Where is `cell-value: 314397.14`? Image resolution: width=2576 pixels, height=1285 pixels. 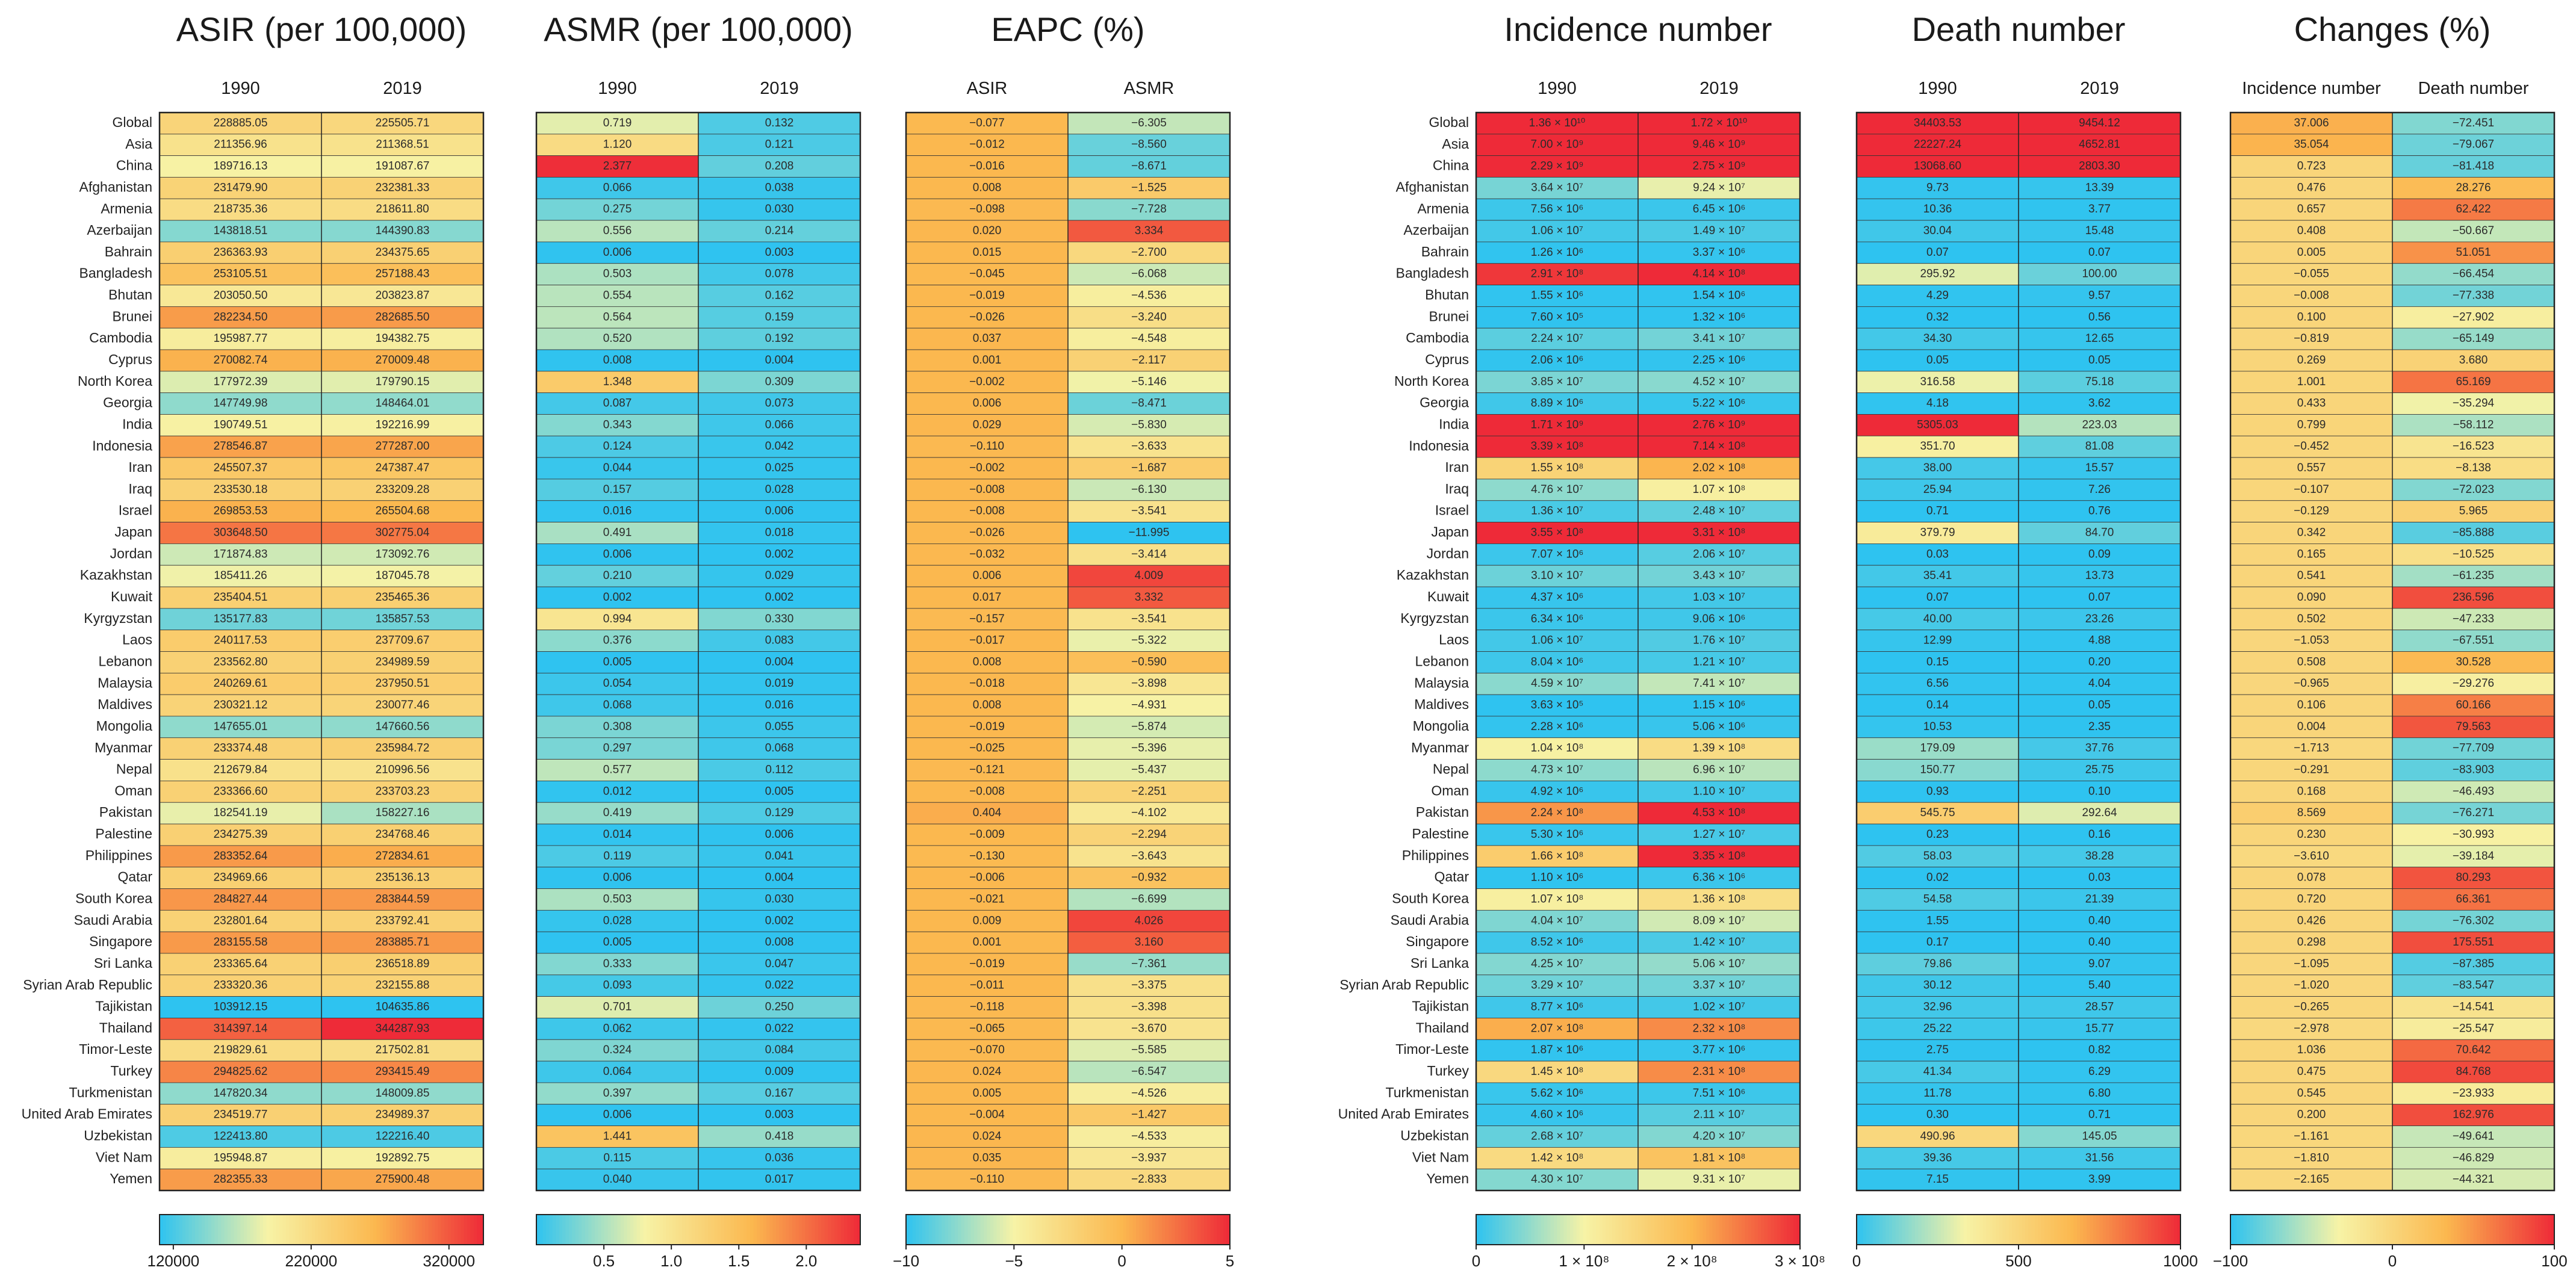
cell-value: 314397.14 is located at coordinates (241, 1028).